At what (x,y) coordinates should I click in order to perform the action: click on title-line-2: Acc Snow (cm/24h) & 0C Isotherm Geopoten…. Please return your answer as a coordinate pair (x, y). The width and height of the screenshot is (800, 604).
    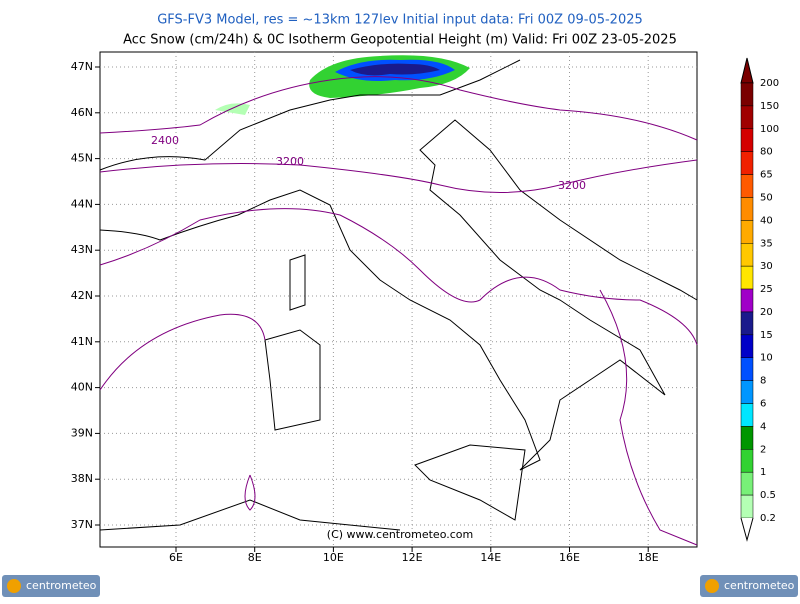
    Looking at the image, I should click on (400, 40).